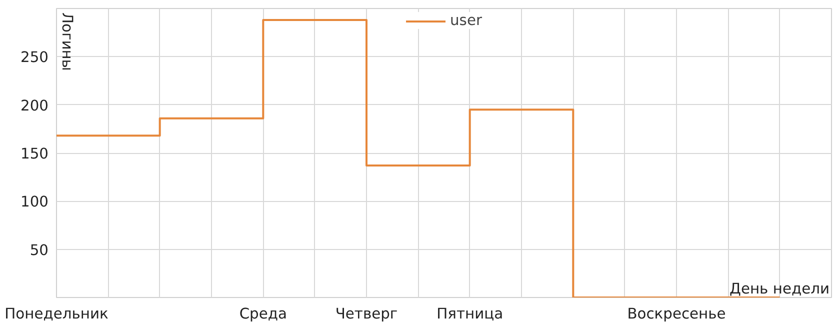 The width and height of the screenshot is (838, 327). Describe the element at coordinates (470, 314) in the screenshot. I see `x-tick-label: Пятница` at that location.